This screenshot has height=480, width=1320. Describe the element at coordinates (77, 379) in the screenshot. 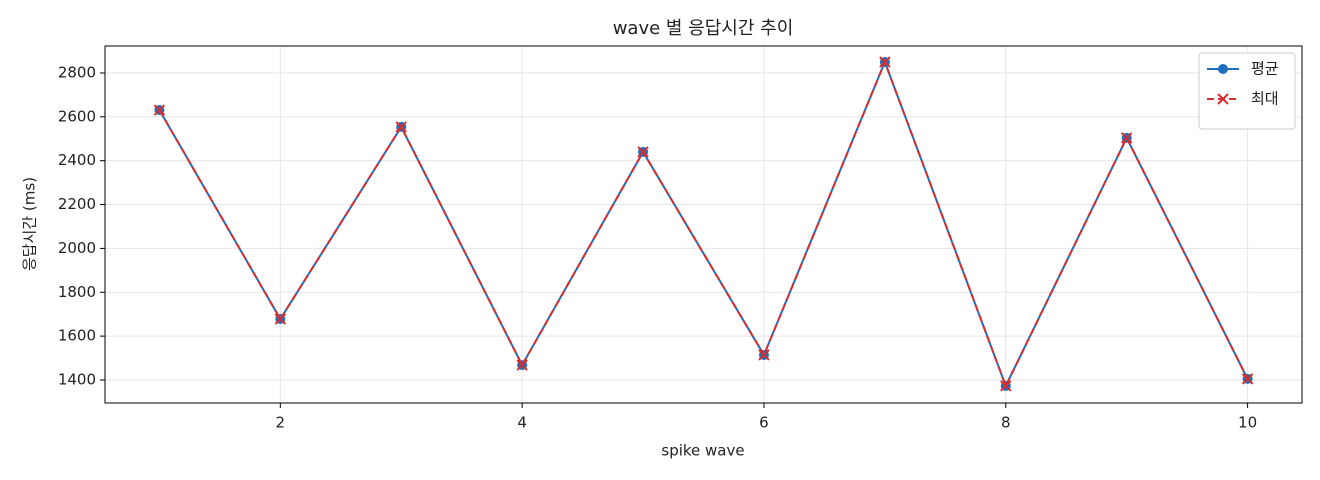

I see `y-tick-label: 1400` at that location.